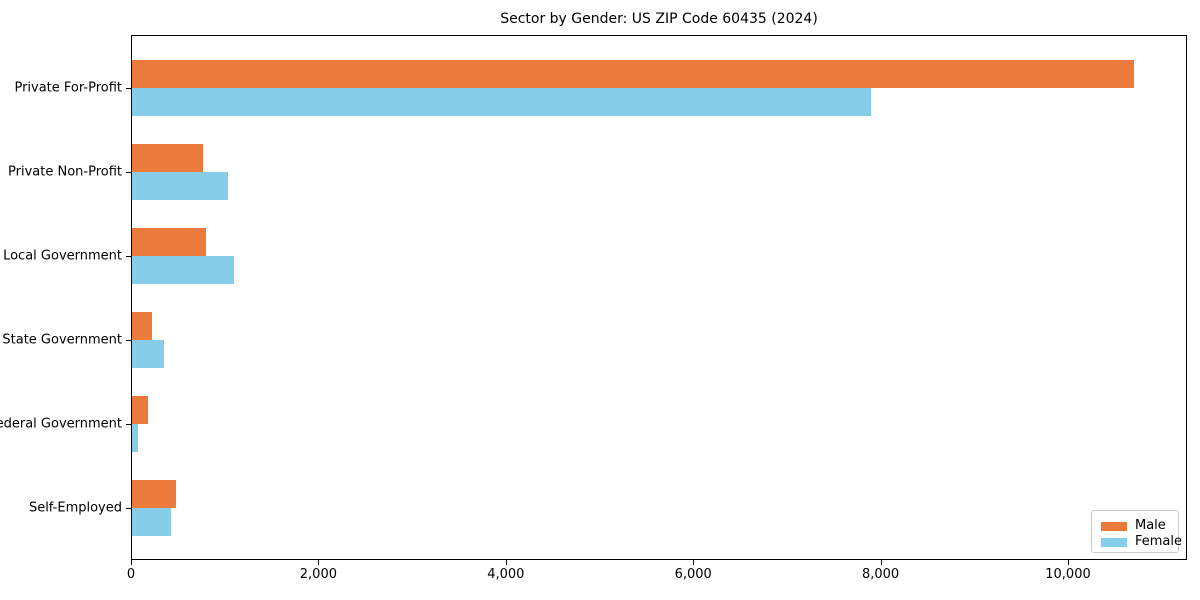 The height and width of the screenshot is (600, 1200). Describe the element at coordinates (140, 410) in the screenshot. I see `bar-male-federal-government` at that location.